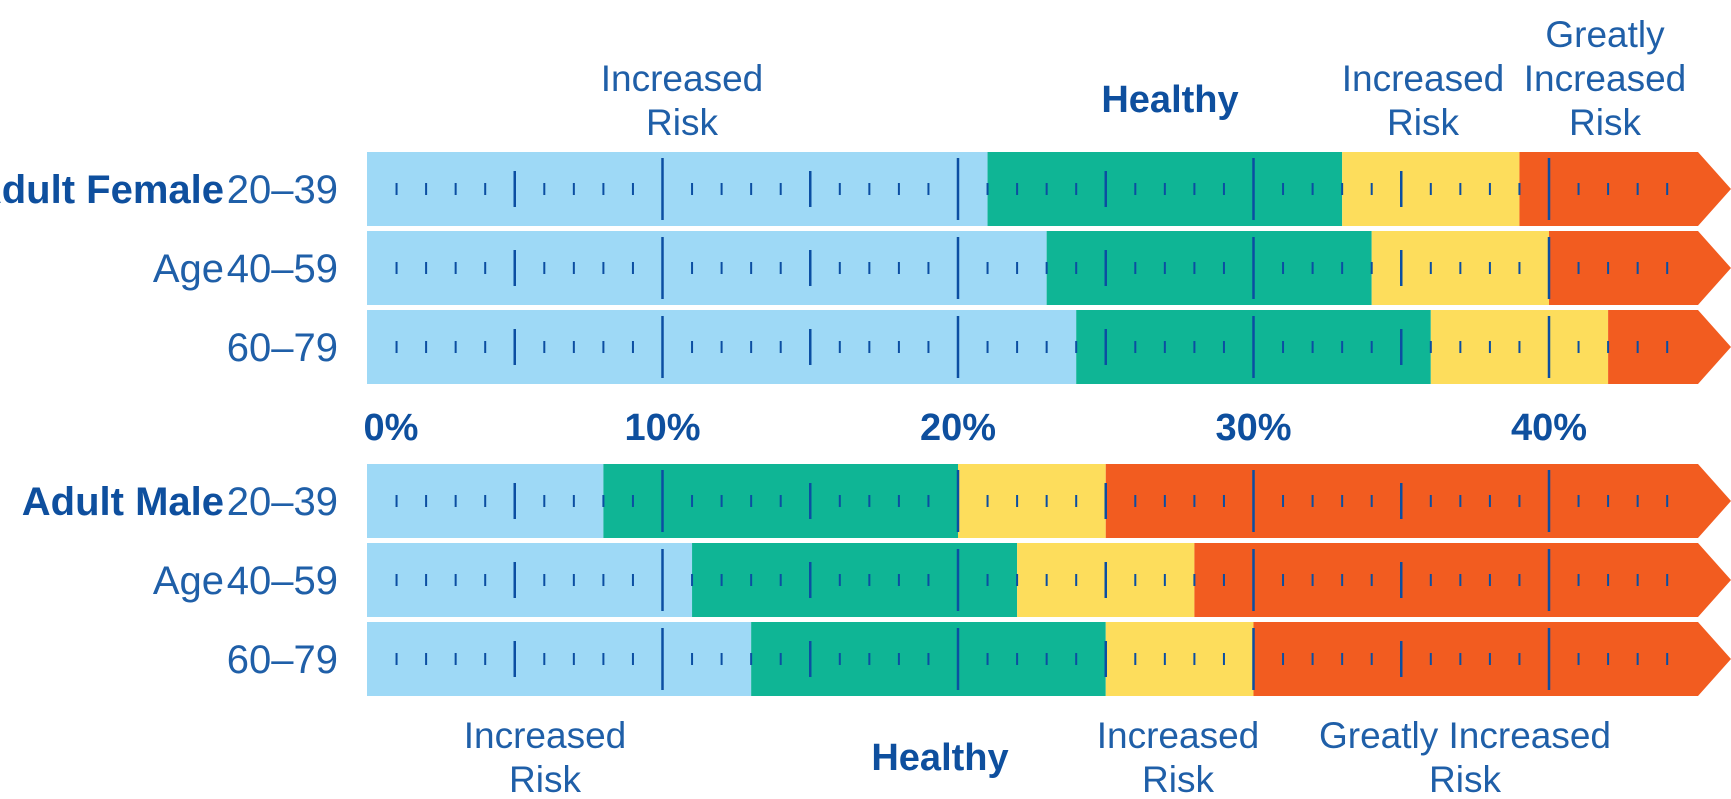 The height and width of the screenshot is (799, 1731). I want to click on group-label: Adult Female, so click(112, 190).